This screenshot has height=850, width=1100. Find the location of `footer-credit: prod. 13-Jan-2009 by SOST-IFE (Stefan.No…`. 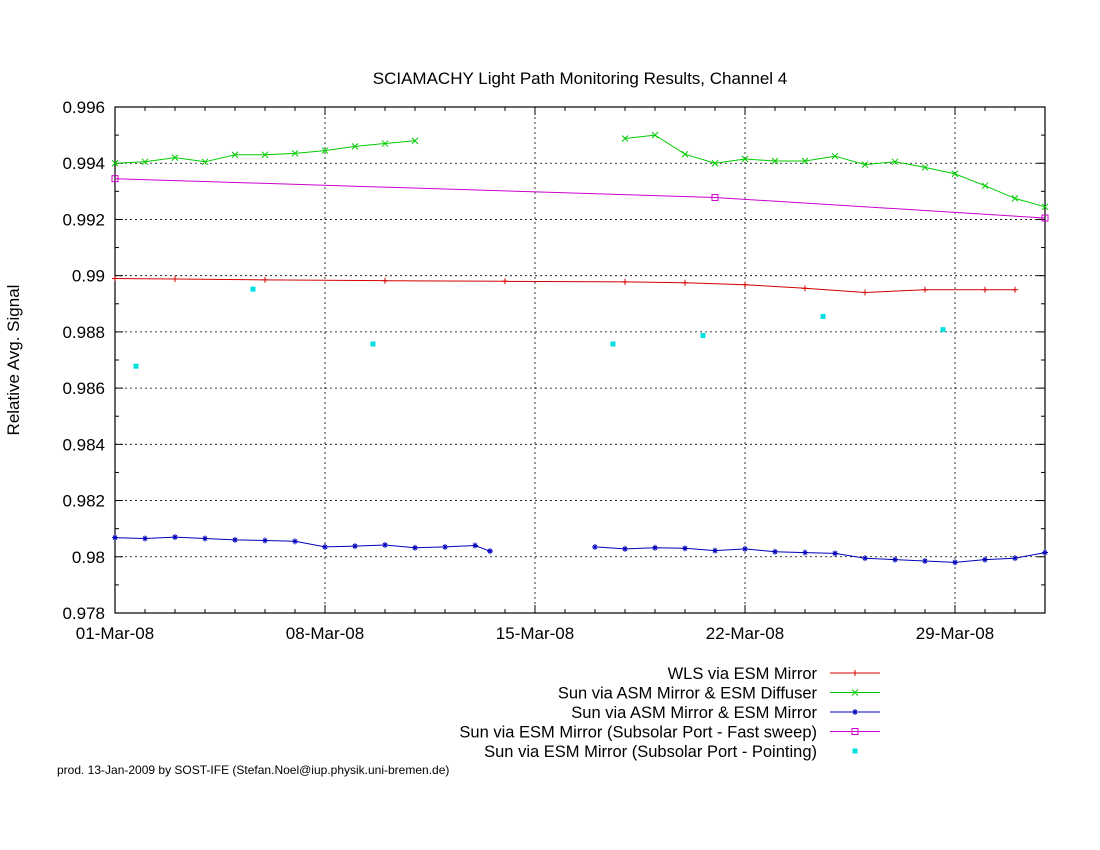

footer-credit: prod. 13-Jan-2009 by SOST-IFE (Stefan.No… is located at coordinates (253, 770).